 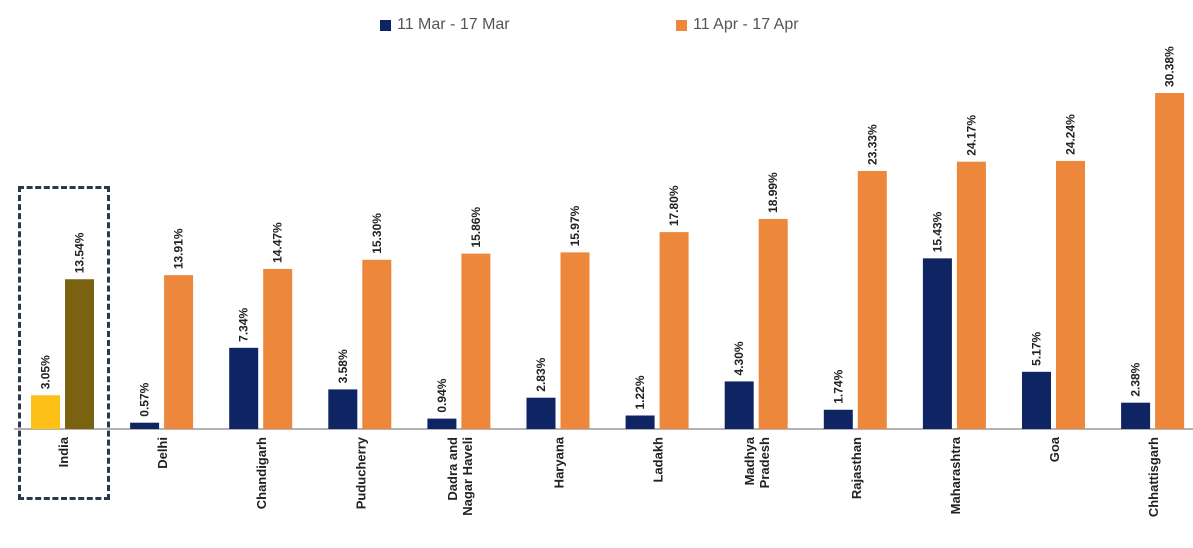 I want to click on value-label-apr-6: 17.80%, so click(x=674, y=205).